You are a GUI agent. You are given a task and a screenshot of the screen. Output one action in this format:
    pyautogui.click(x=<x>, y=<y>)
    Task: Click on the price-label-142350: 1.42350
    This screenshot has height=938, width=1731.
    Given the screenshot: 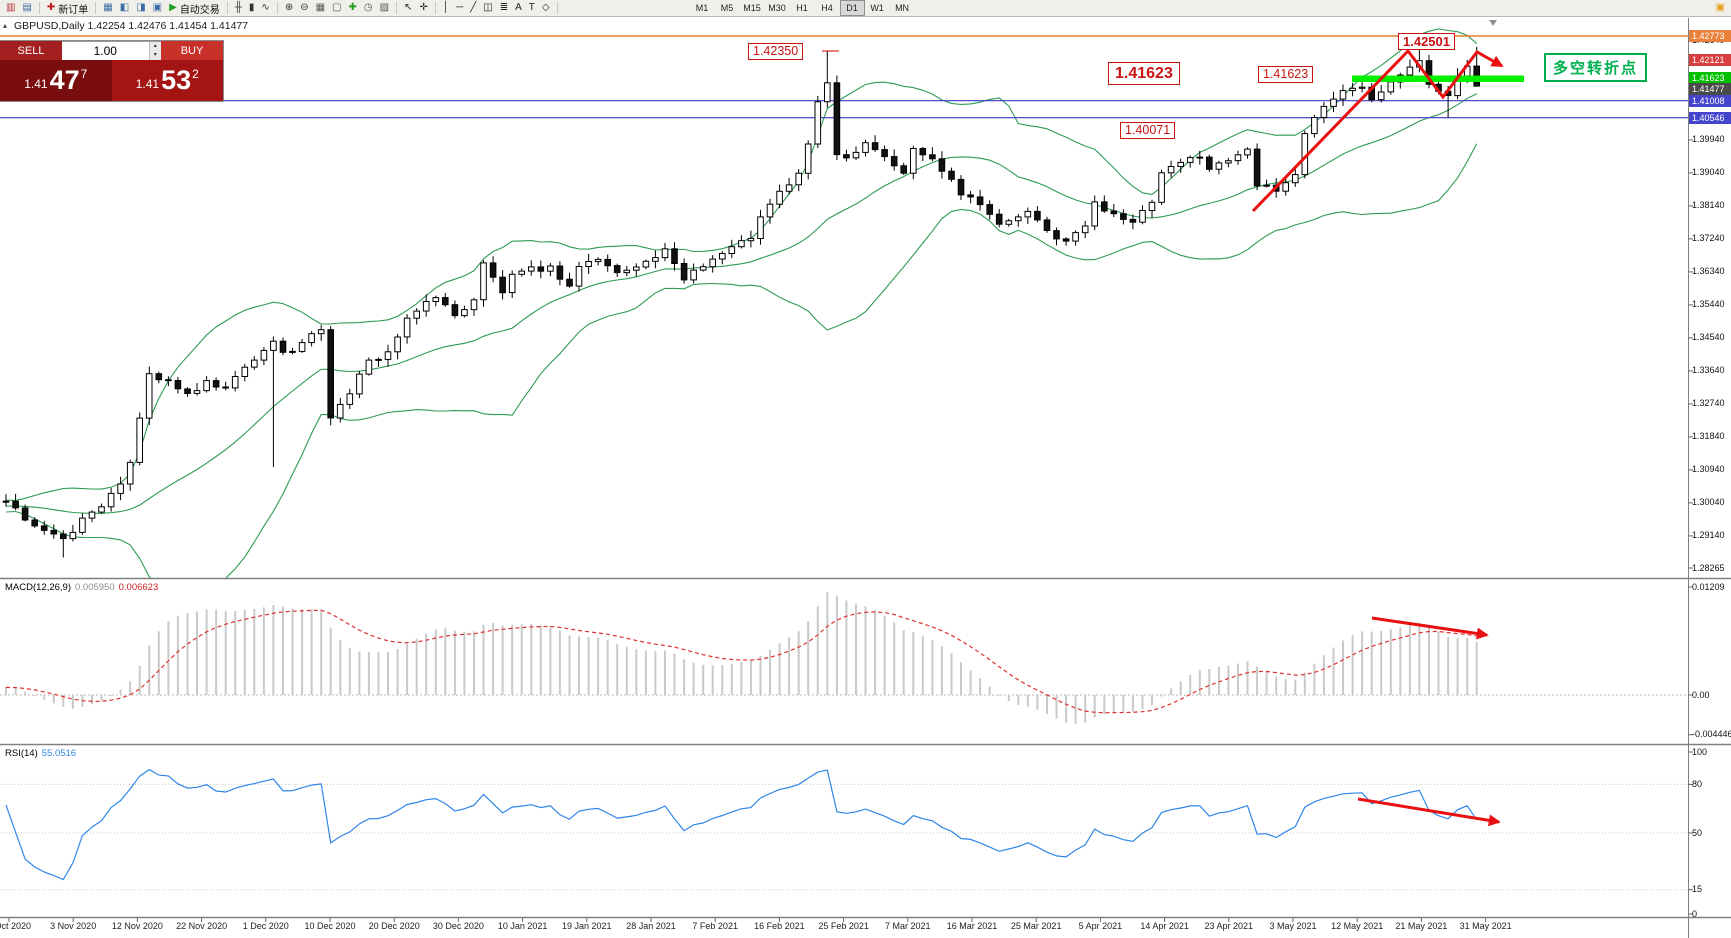 What is the action you would take?
    pyautogui.click(x=776, y=51)
    